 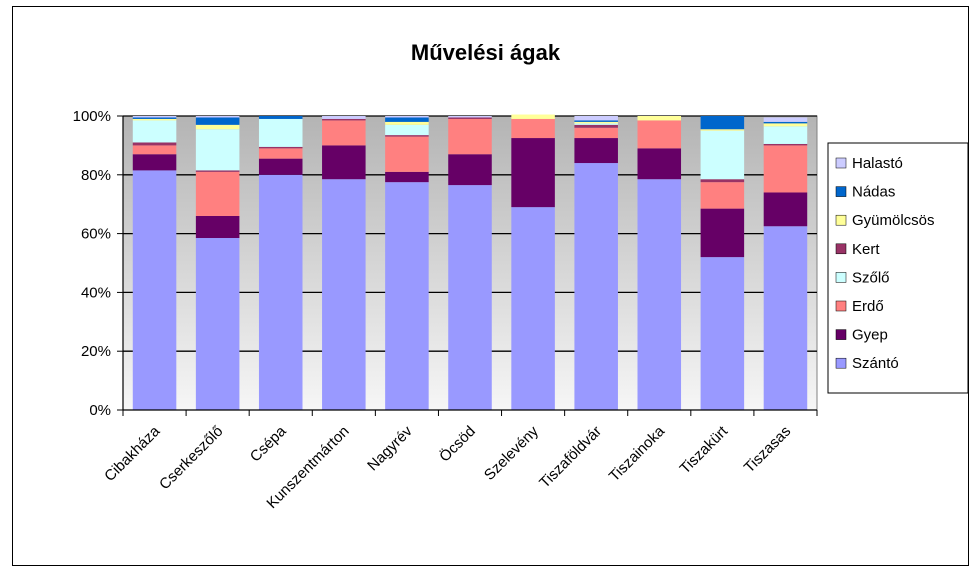 I want to click on legend-label-szolo: Szőlő, so click(x=871, y=277).